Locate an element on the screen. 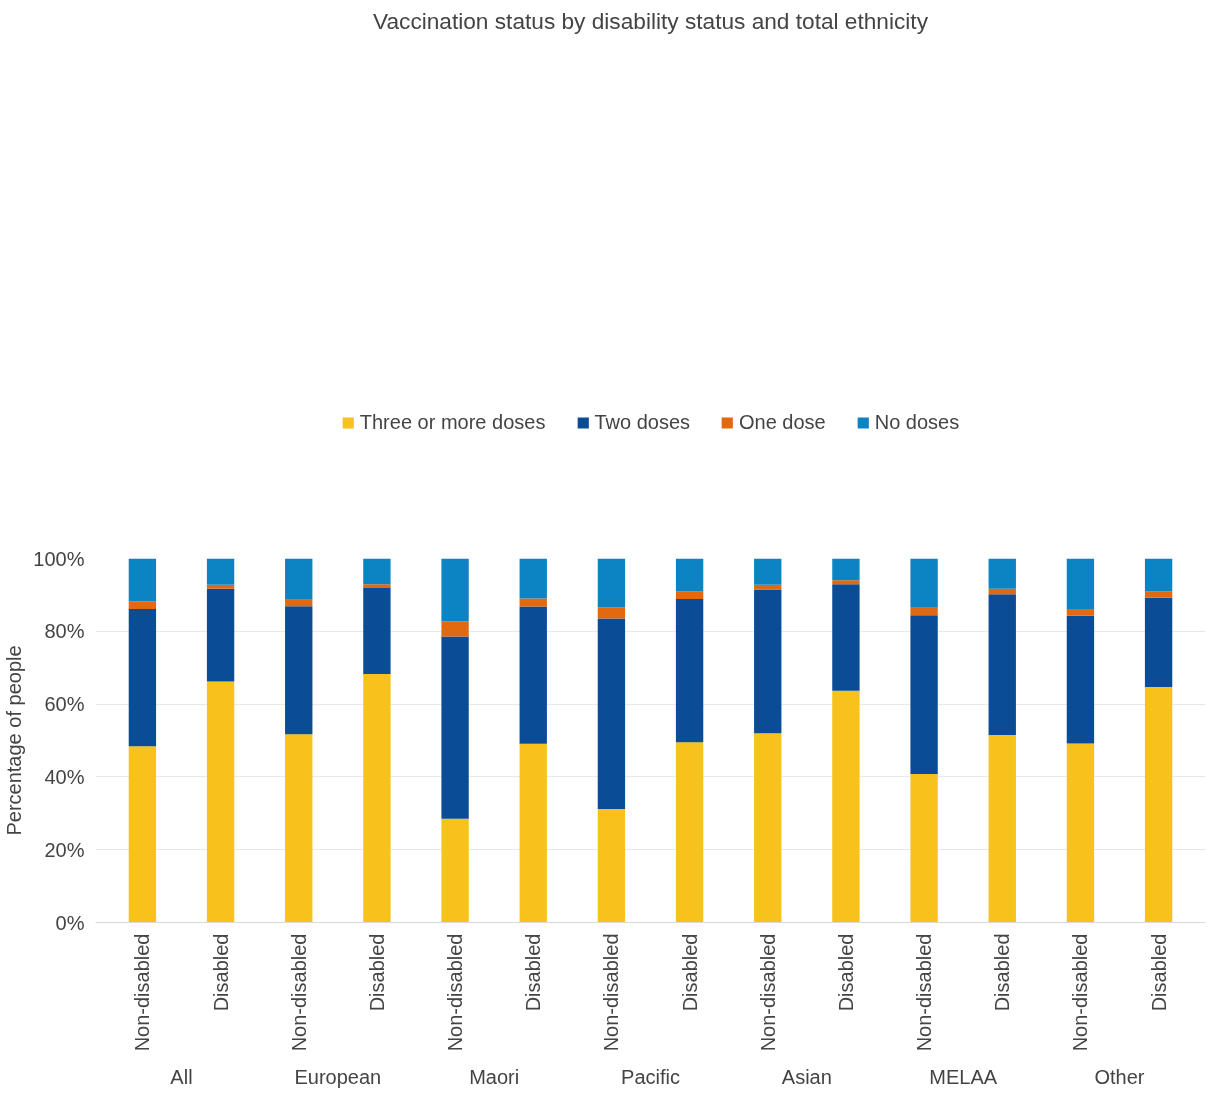 This screenshot has height=1101, width=1224. y-axis-title: Percentage of people is located at coordinates (14, 740).